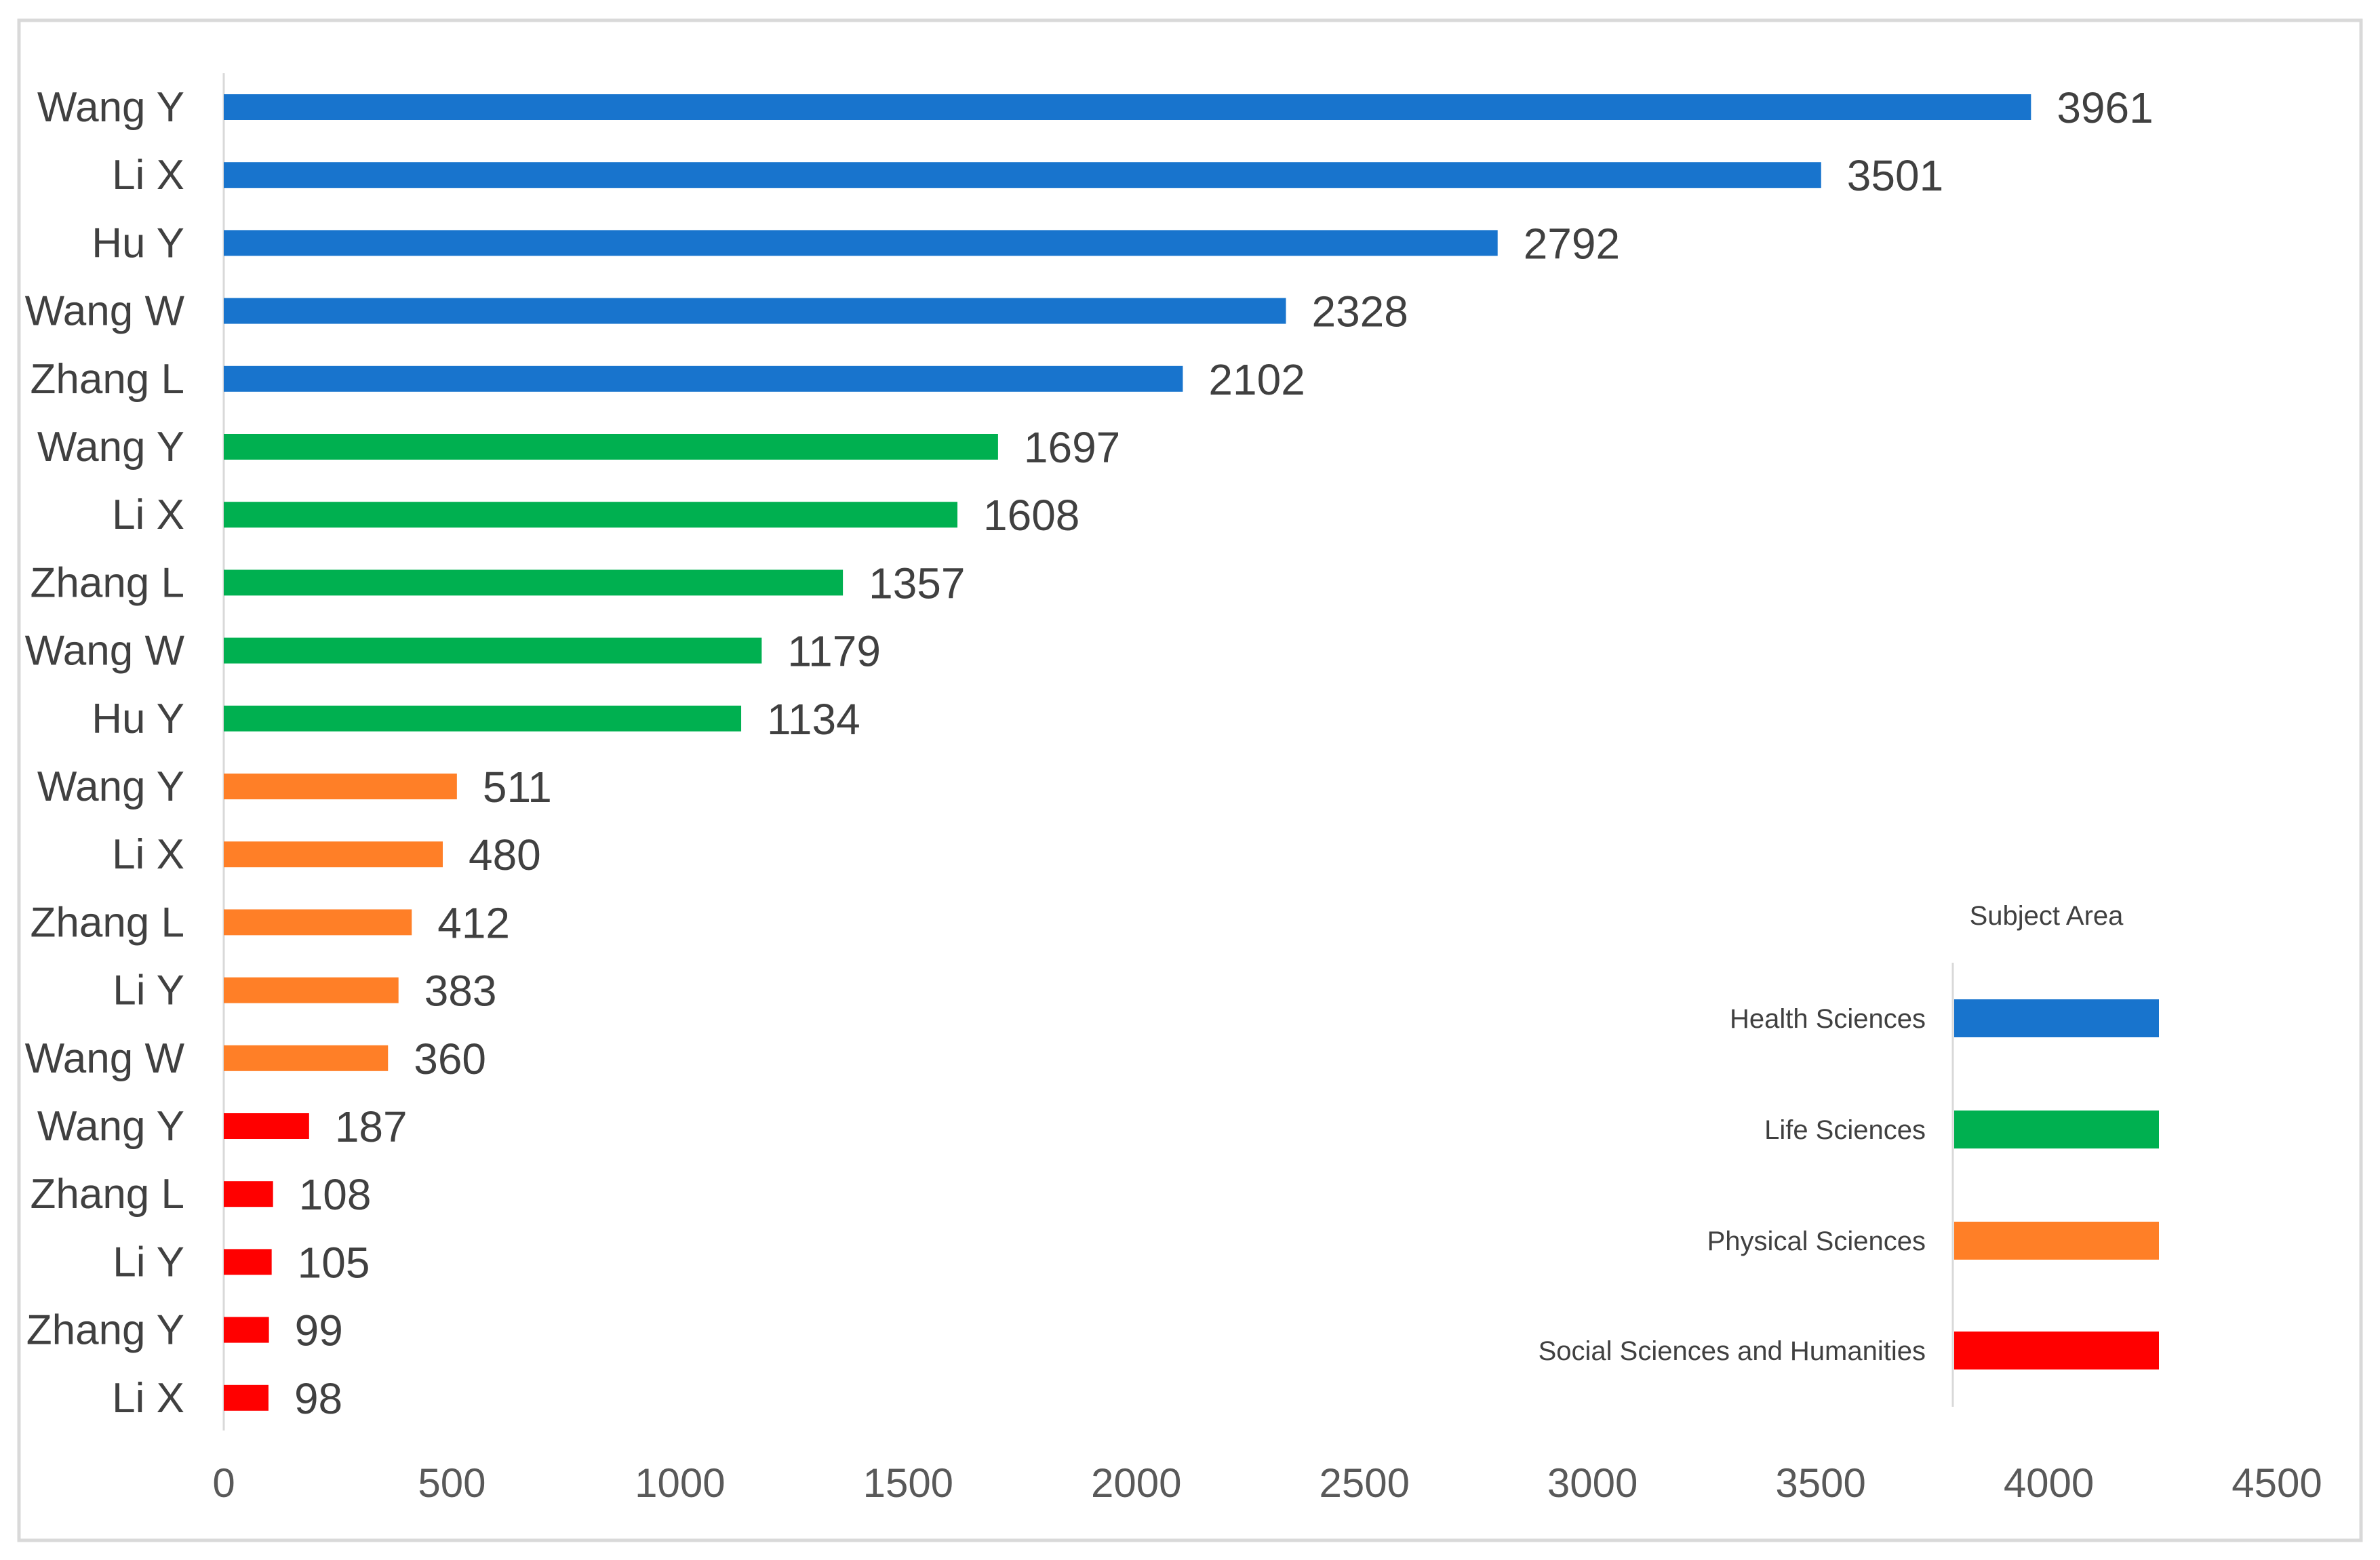 The height and width of the screenshot is (1560, 2380). Describe the element at coordinates (1072, 447) in the screenshot. I see `value-label: 1697` at that location.